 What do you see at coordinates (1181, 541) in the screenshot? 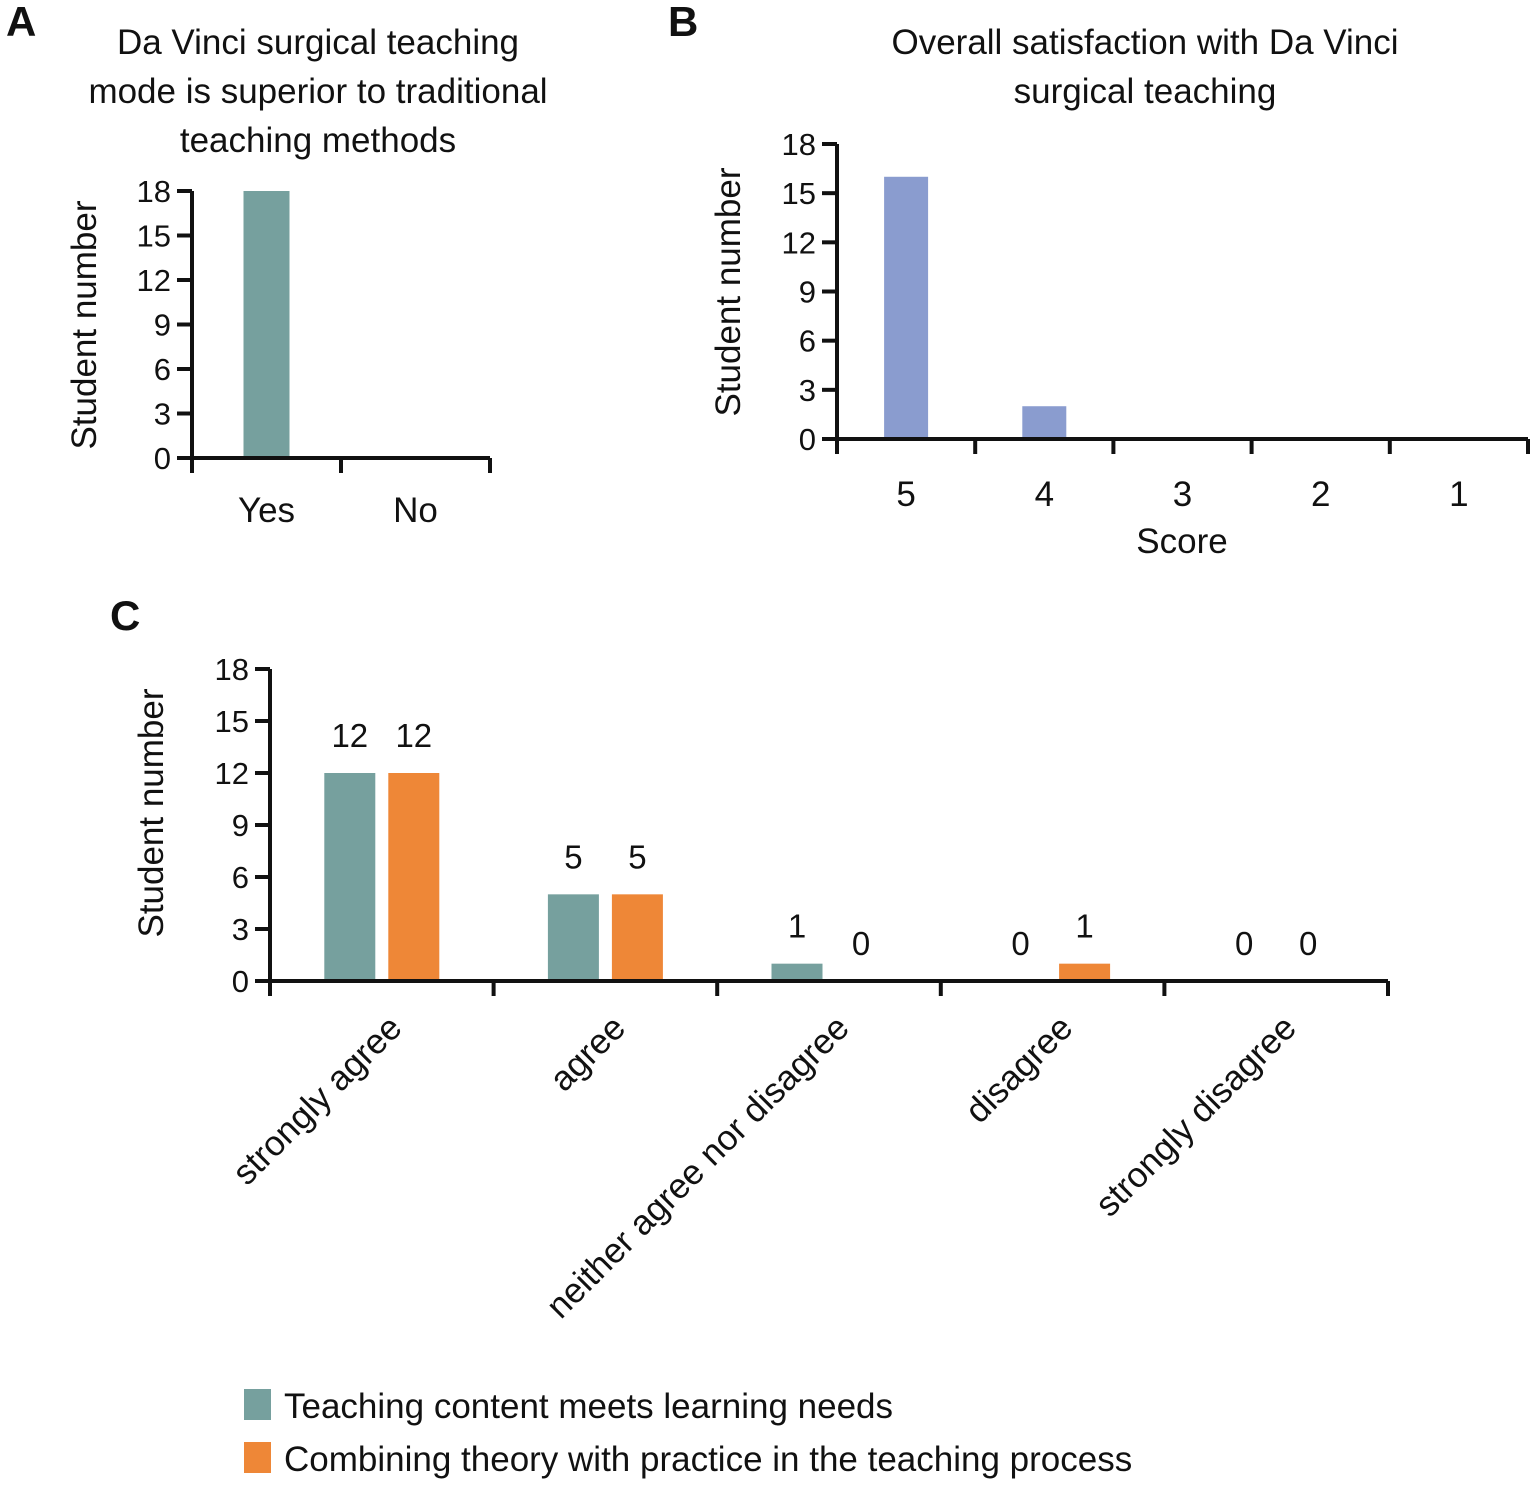
I see `chart-b-x-axis-title: Score` at bounding box center [1181, 541].